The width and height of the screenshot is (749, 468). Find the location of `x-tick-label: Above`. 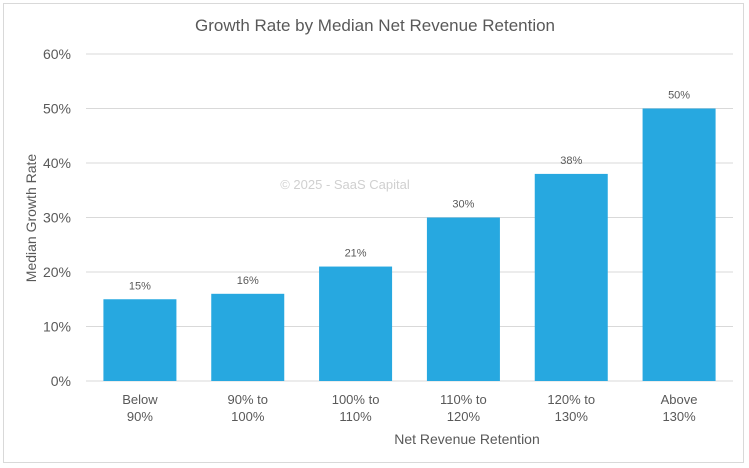

x-tick-label: Above is located at coordinates (679, 399).